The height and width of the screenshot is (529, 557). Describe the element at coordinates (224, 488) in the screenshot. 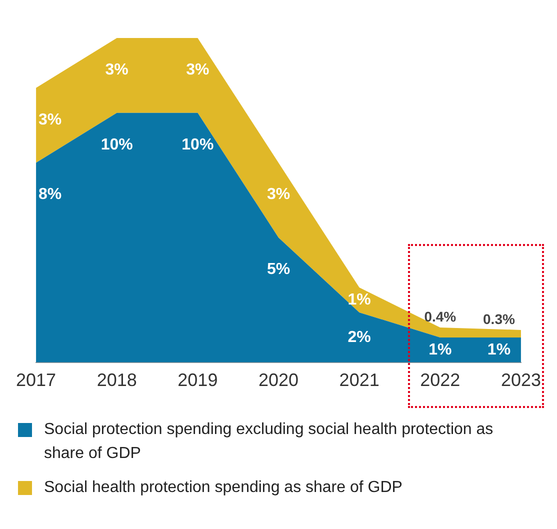

I see `legend-label: Social health protection spending as share of GDP` at that location.